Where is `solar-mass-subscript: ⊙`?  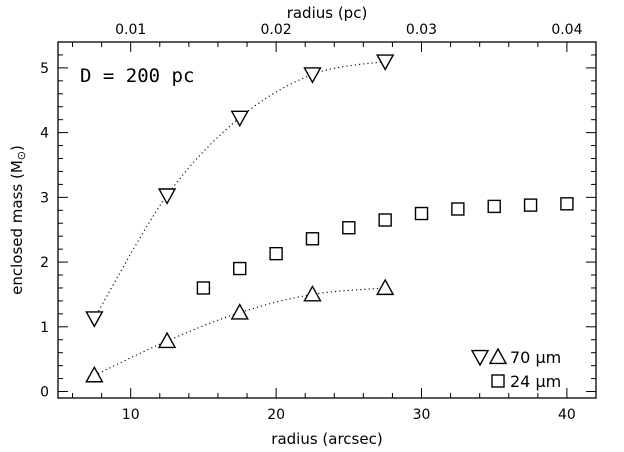 solar-mass-subscript: ⊙ is located at coordinates (21, 155).